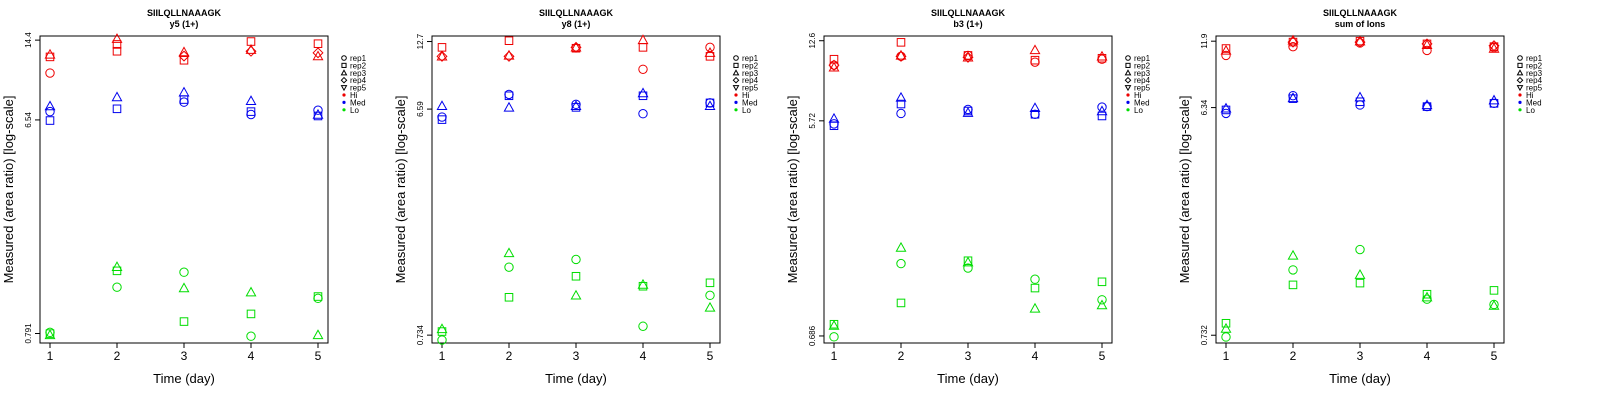 This screenshot has width=1600, height=400. What do you see at coordinates (1360, 24) in the screenshot?
I see `chart-subtitle: sum of Ions` at bounding box center [1360, 24].